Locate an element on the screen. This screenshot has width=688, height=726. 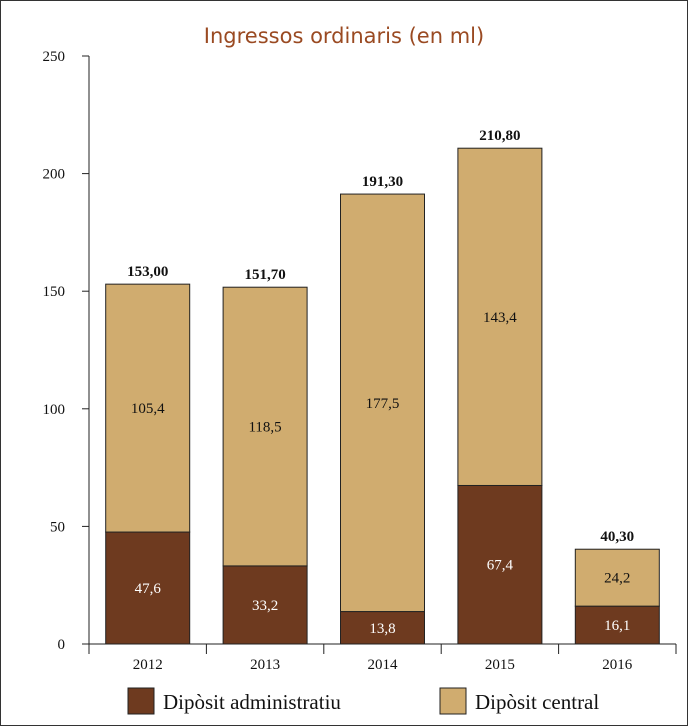
segment-value-label: 118,5 is located at coordinates (264, 428).